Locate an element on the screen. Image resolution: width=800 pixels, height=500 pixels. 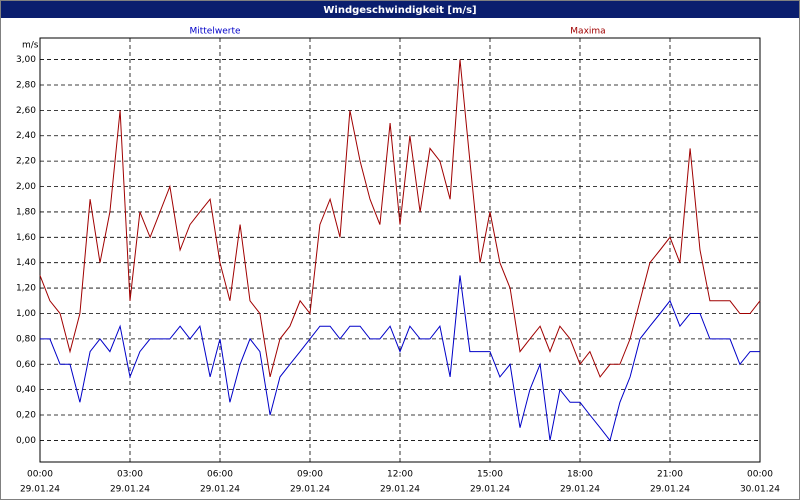
y-tick-label: 1,00 is located at coordinates (26, 314).